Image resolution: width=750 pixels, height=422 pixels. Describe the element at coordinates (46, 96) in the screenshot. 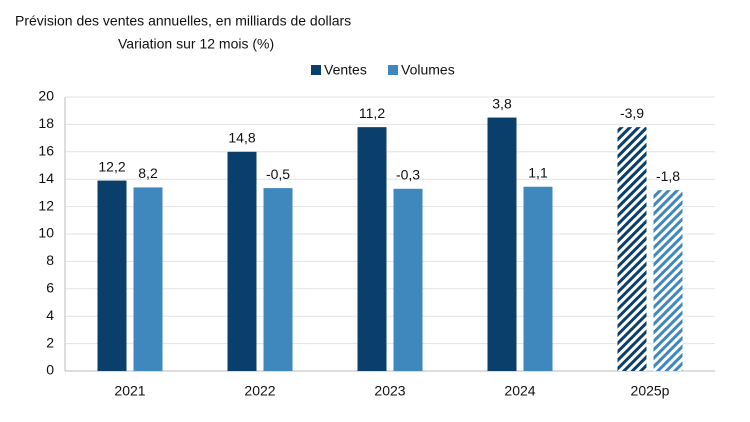

I see `y-tick-label: 20` at that location.